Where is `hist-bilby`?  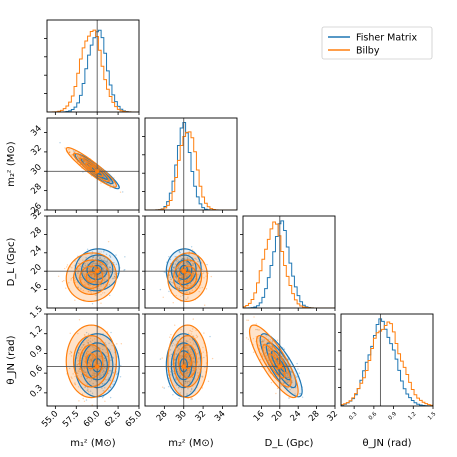 hist-bilby is located at coordinates (387, 363).